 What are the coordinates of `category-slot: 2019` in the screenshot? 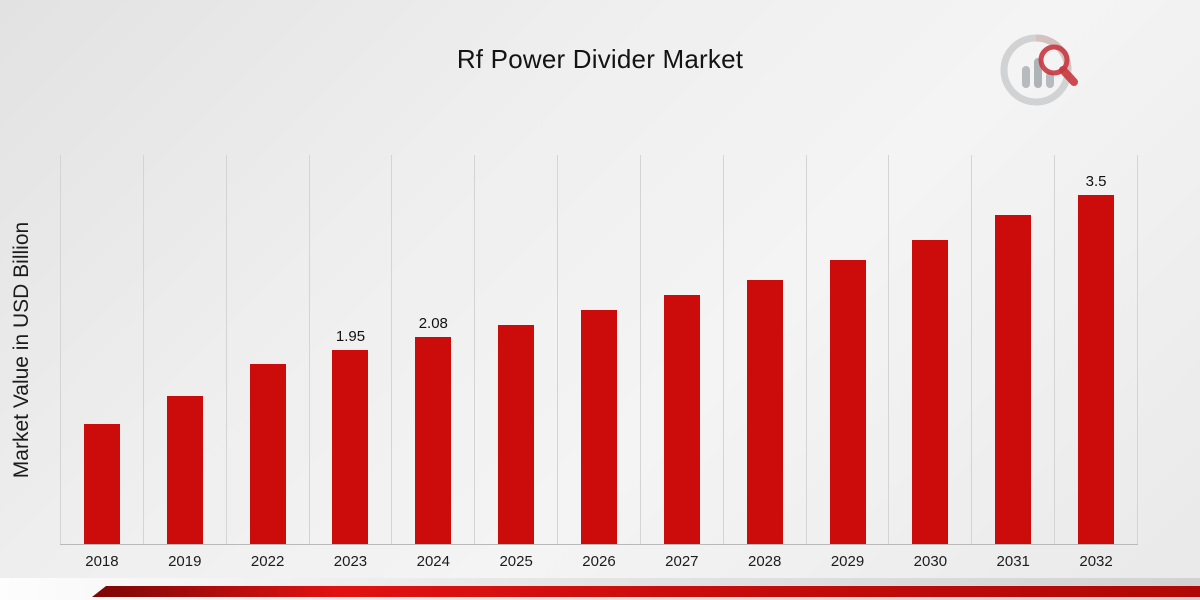 It's located at (184, 362).